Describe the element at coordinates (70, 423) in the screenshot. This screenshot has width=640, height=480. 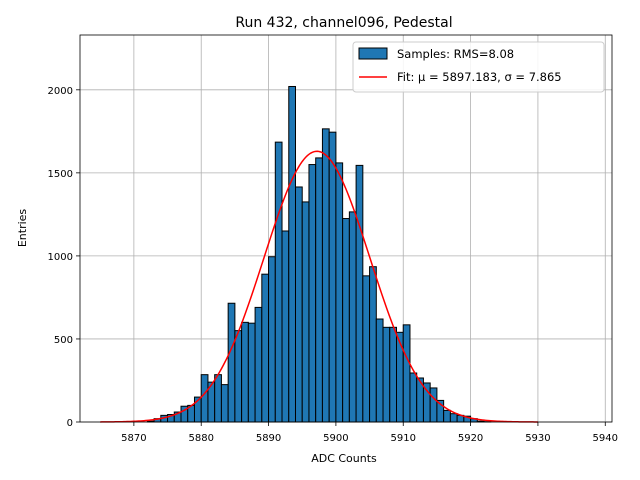
I see `y-tick-label: 0` at that location.